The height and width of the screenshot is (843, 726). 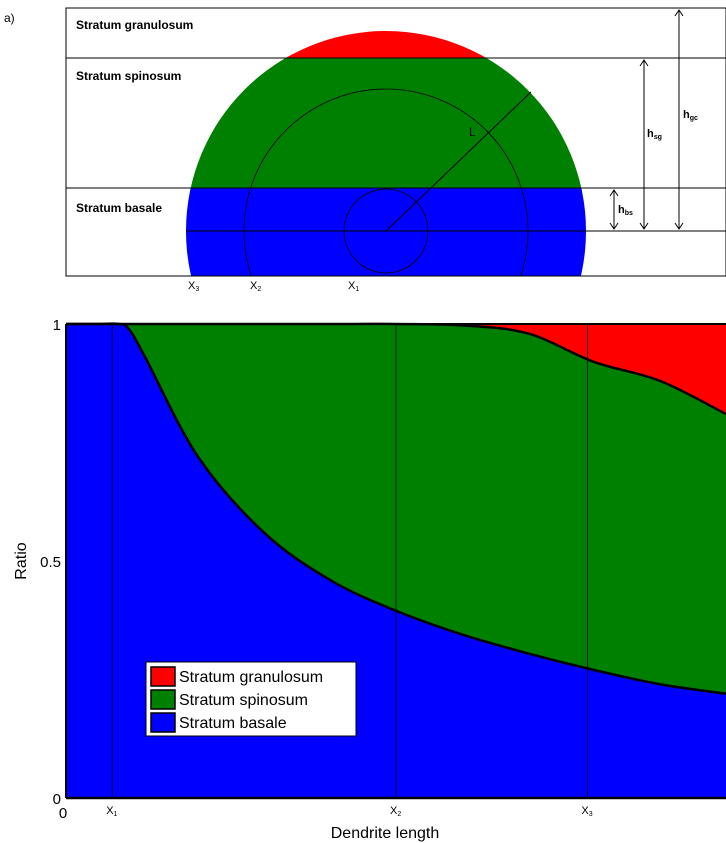 I want to click on height-label-bs: hbs, so click(x=625, y=210).